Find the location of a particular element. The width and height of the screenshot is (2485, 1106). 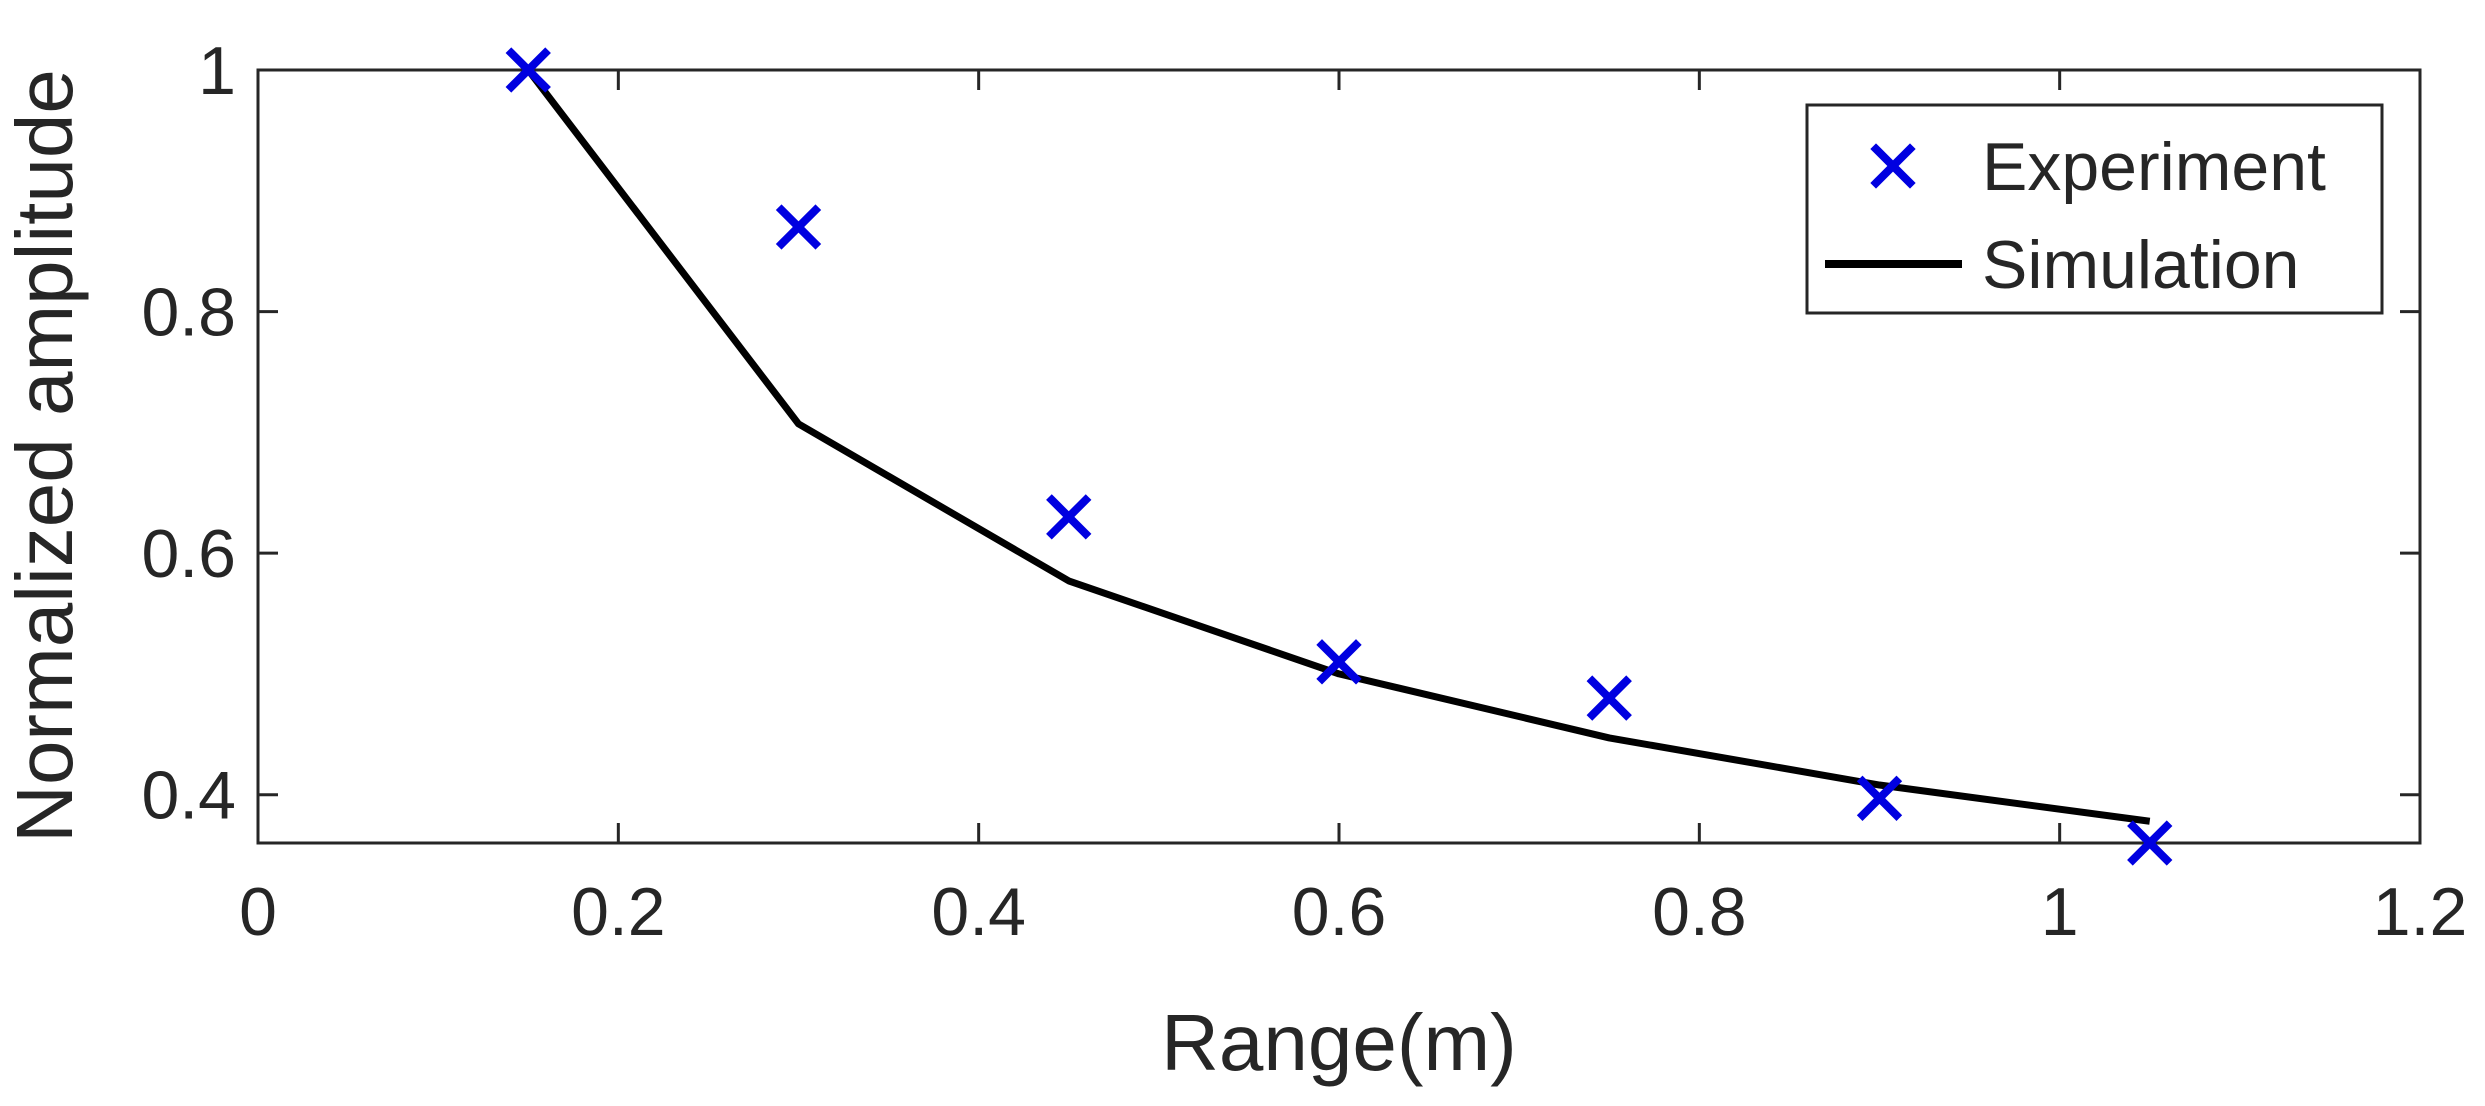

x-tick-label: 0.4 is located at coordinates (978, 912).